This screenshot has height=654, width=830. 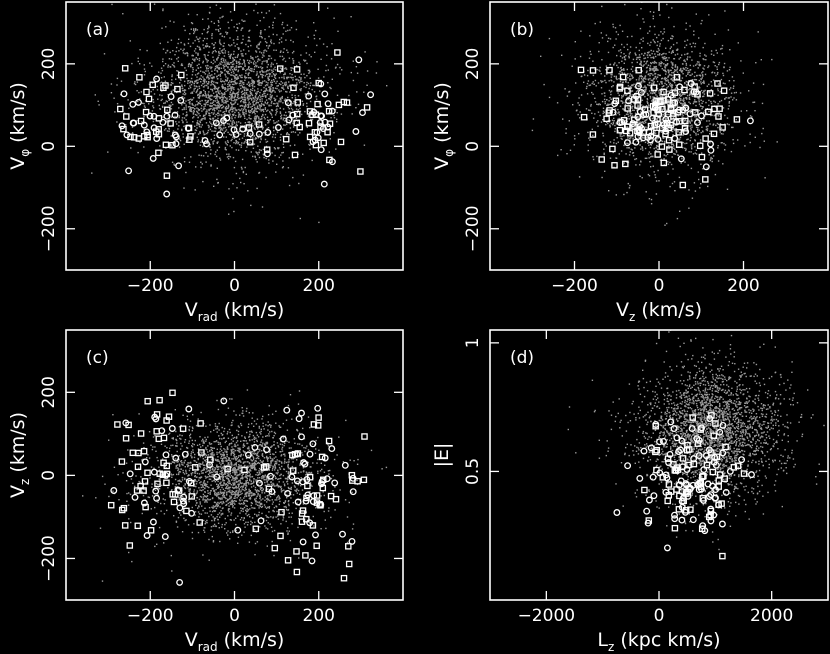 What do you see at coordinates (49, 146) in the screenshot?
I see `y-tick-label: 0` at bounding box center [49, 146].